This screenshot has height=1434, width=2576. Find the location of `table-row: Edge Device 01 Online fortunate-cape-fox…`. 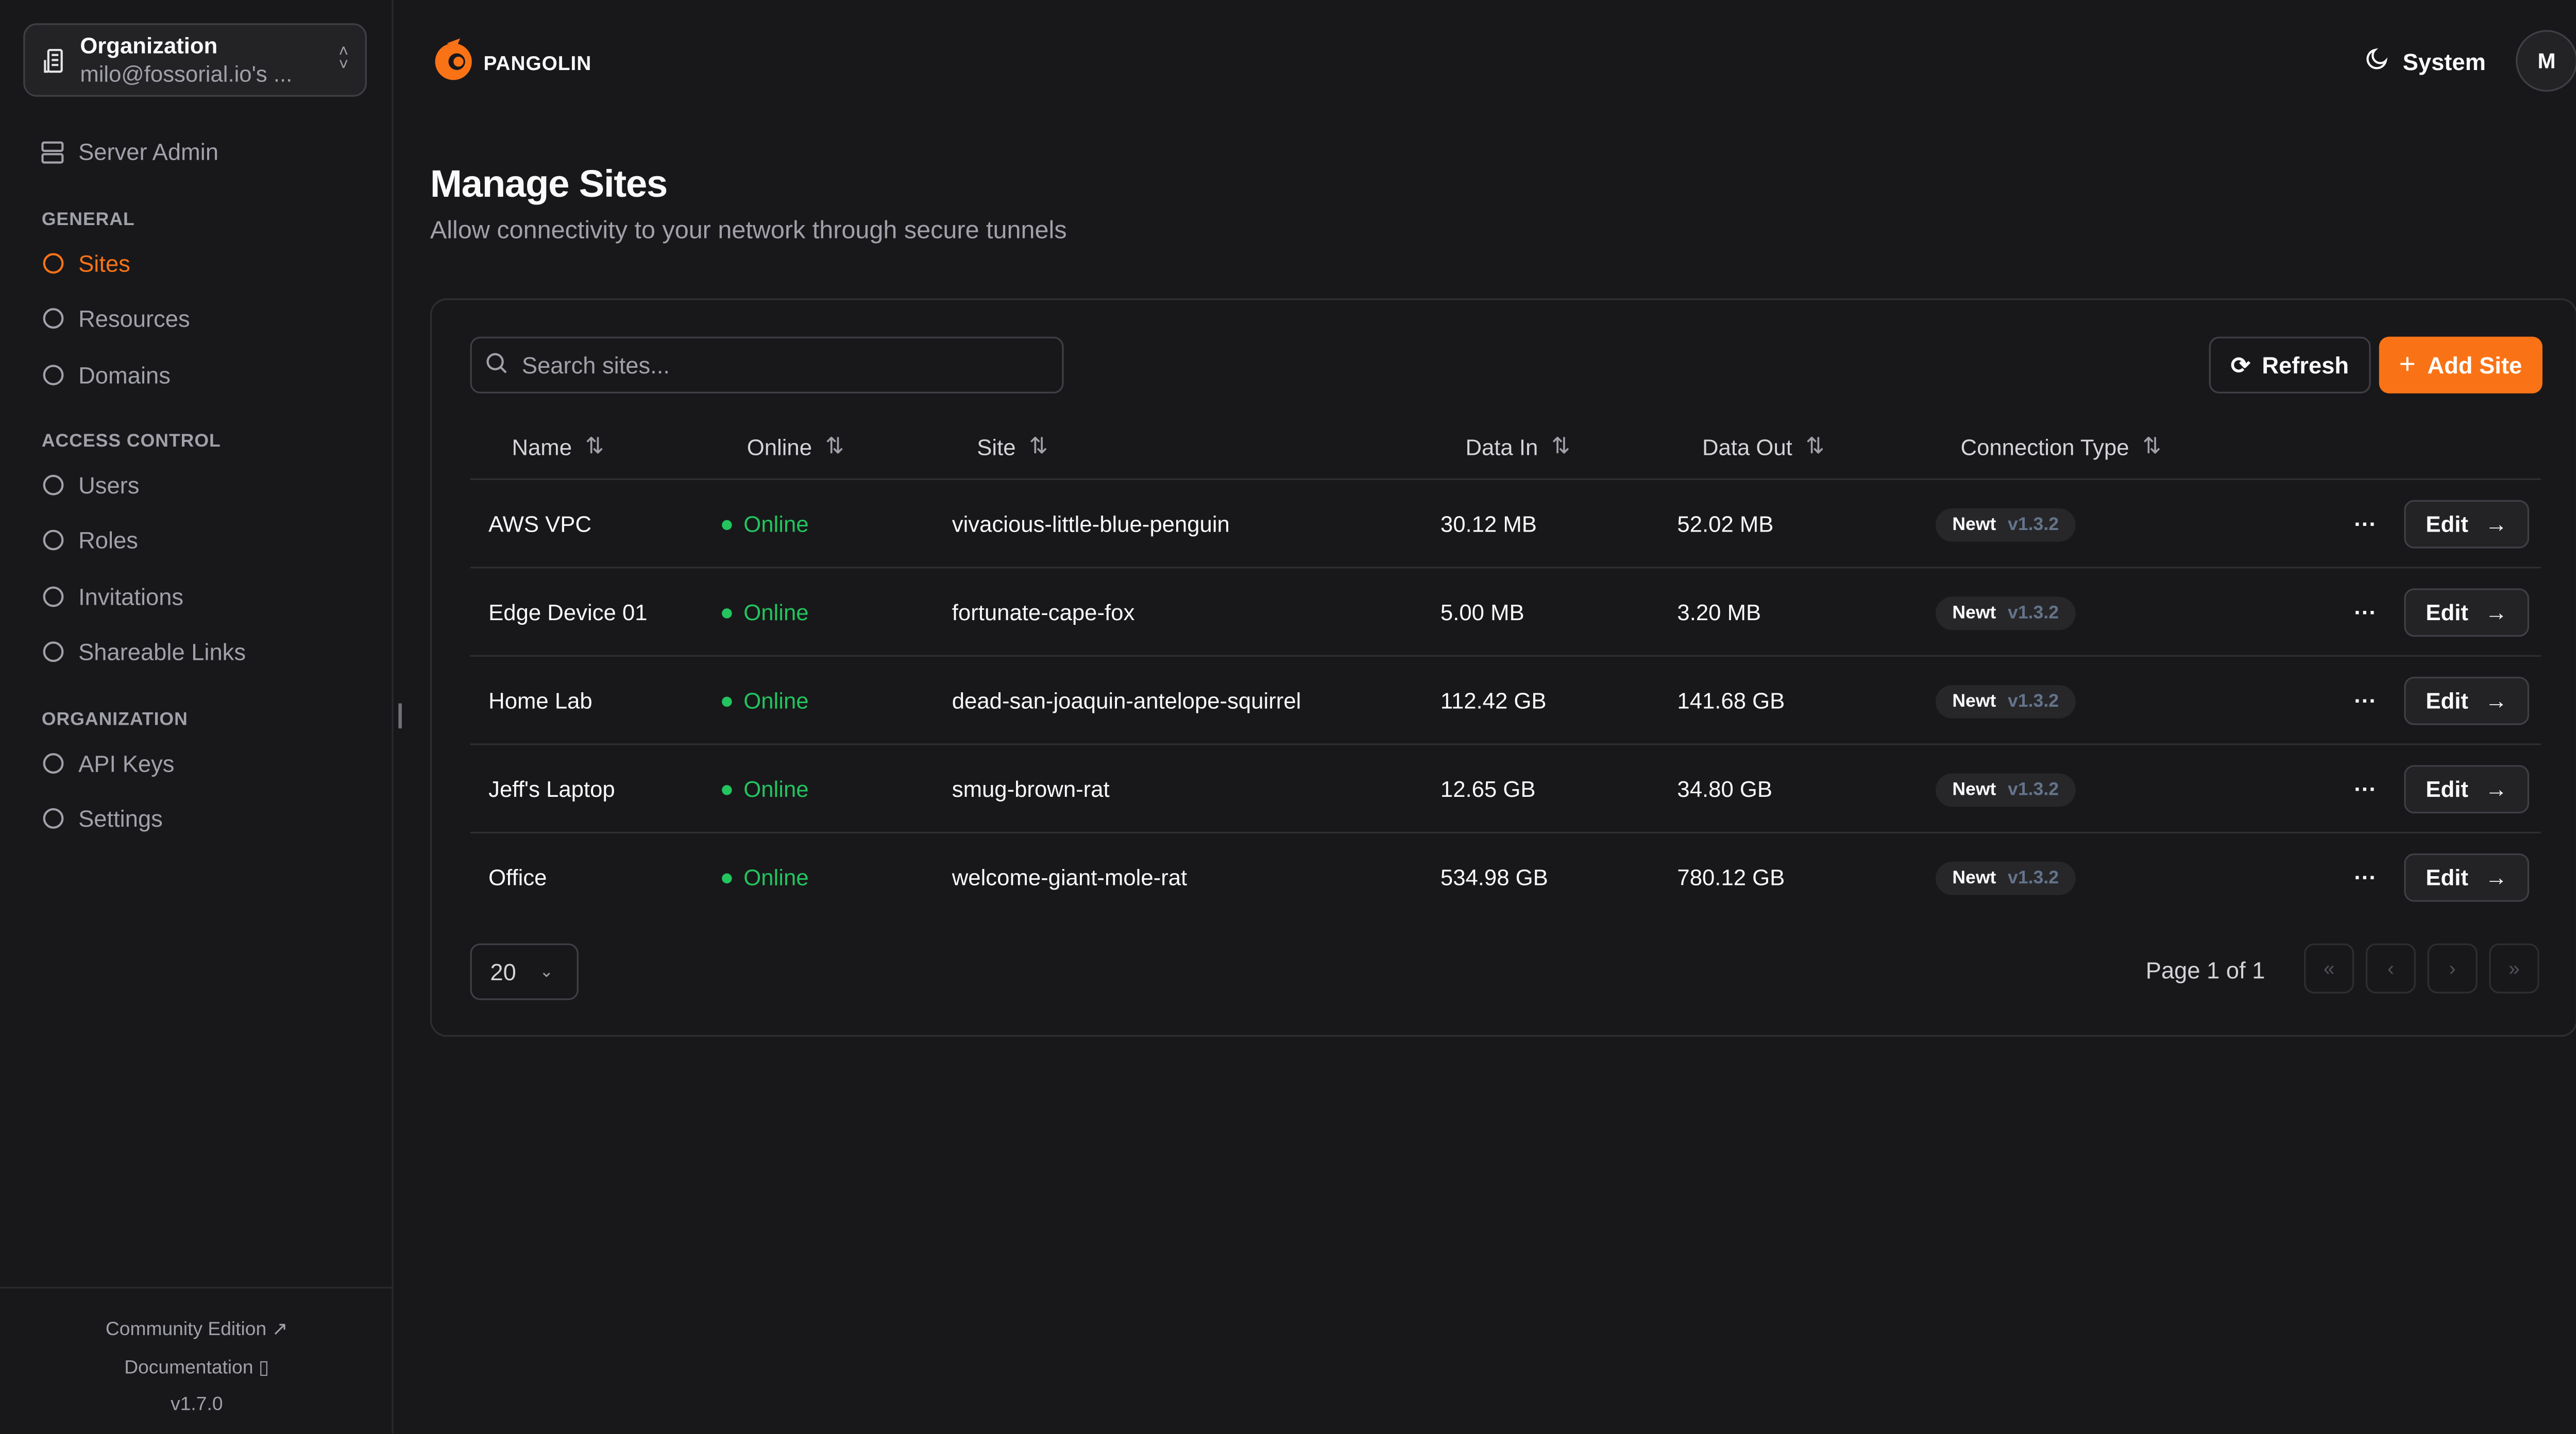

table-row: Edge Device 01 Online fortunate-cape-fox… is located at coordinates (1505, 611).